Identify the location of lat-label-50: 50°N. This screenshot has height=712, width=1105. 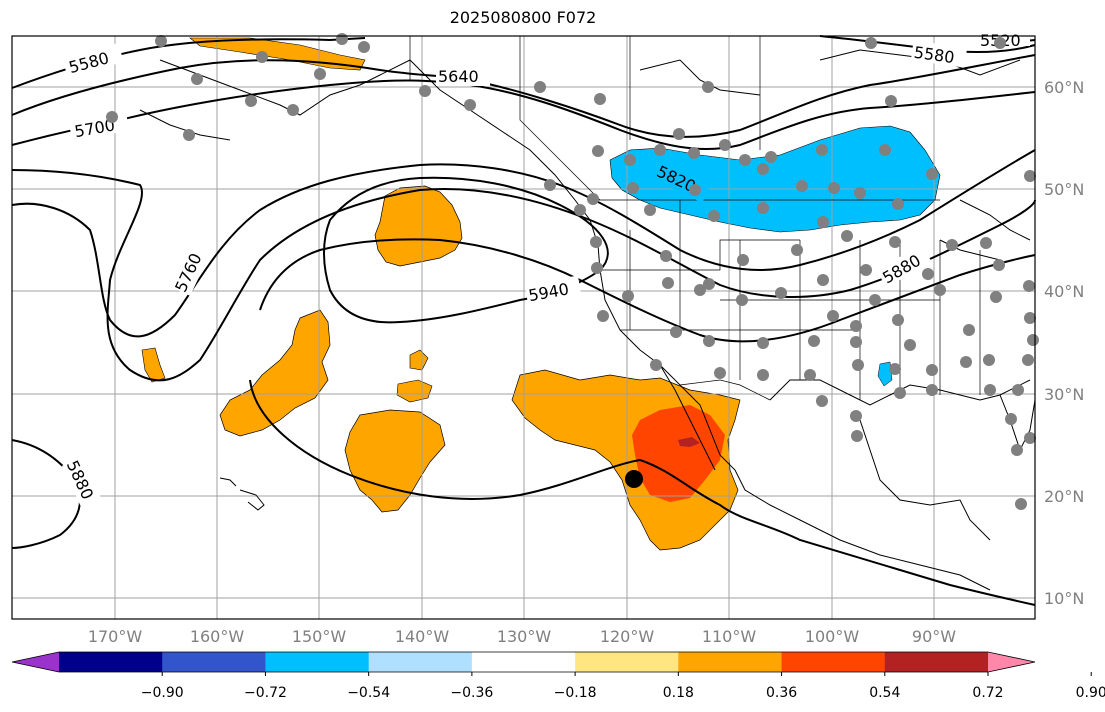
(1064, 189).